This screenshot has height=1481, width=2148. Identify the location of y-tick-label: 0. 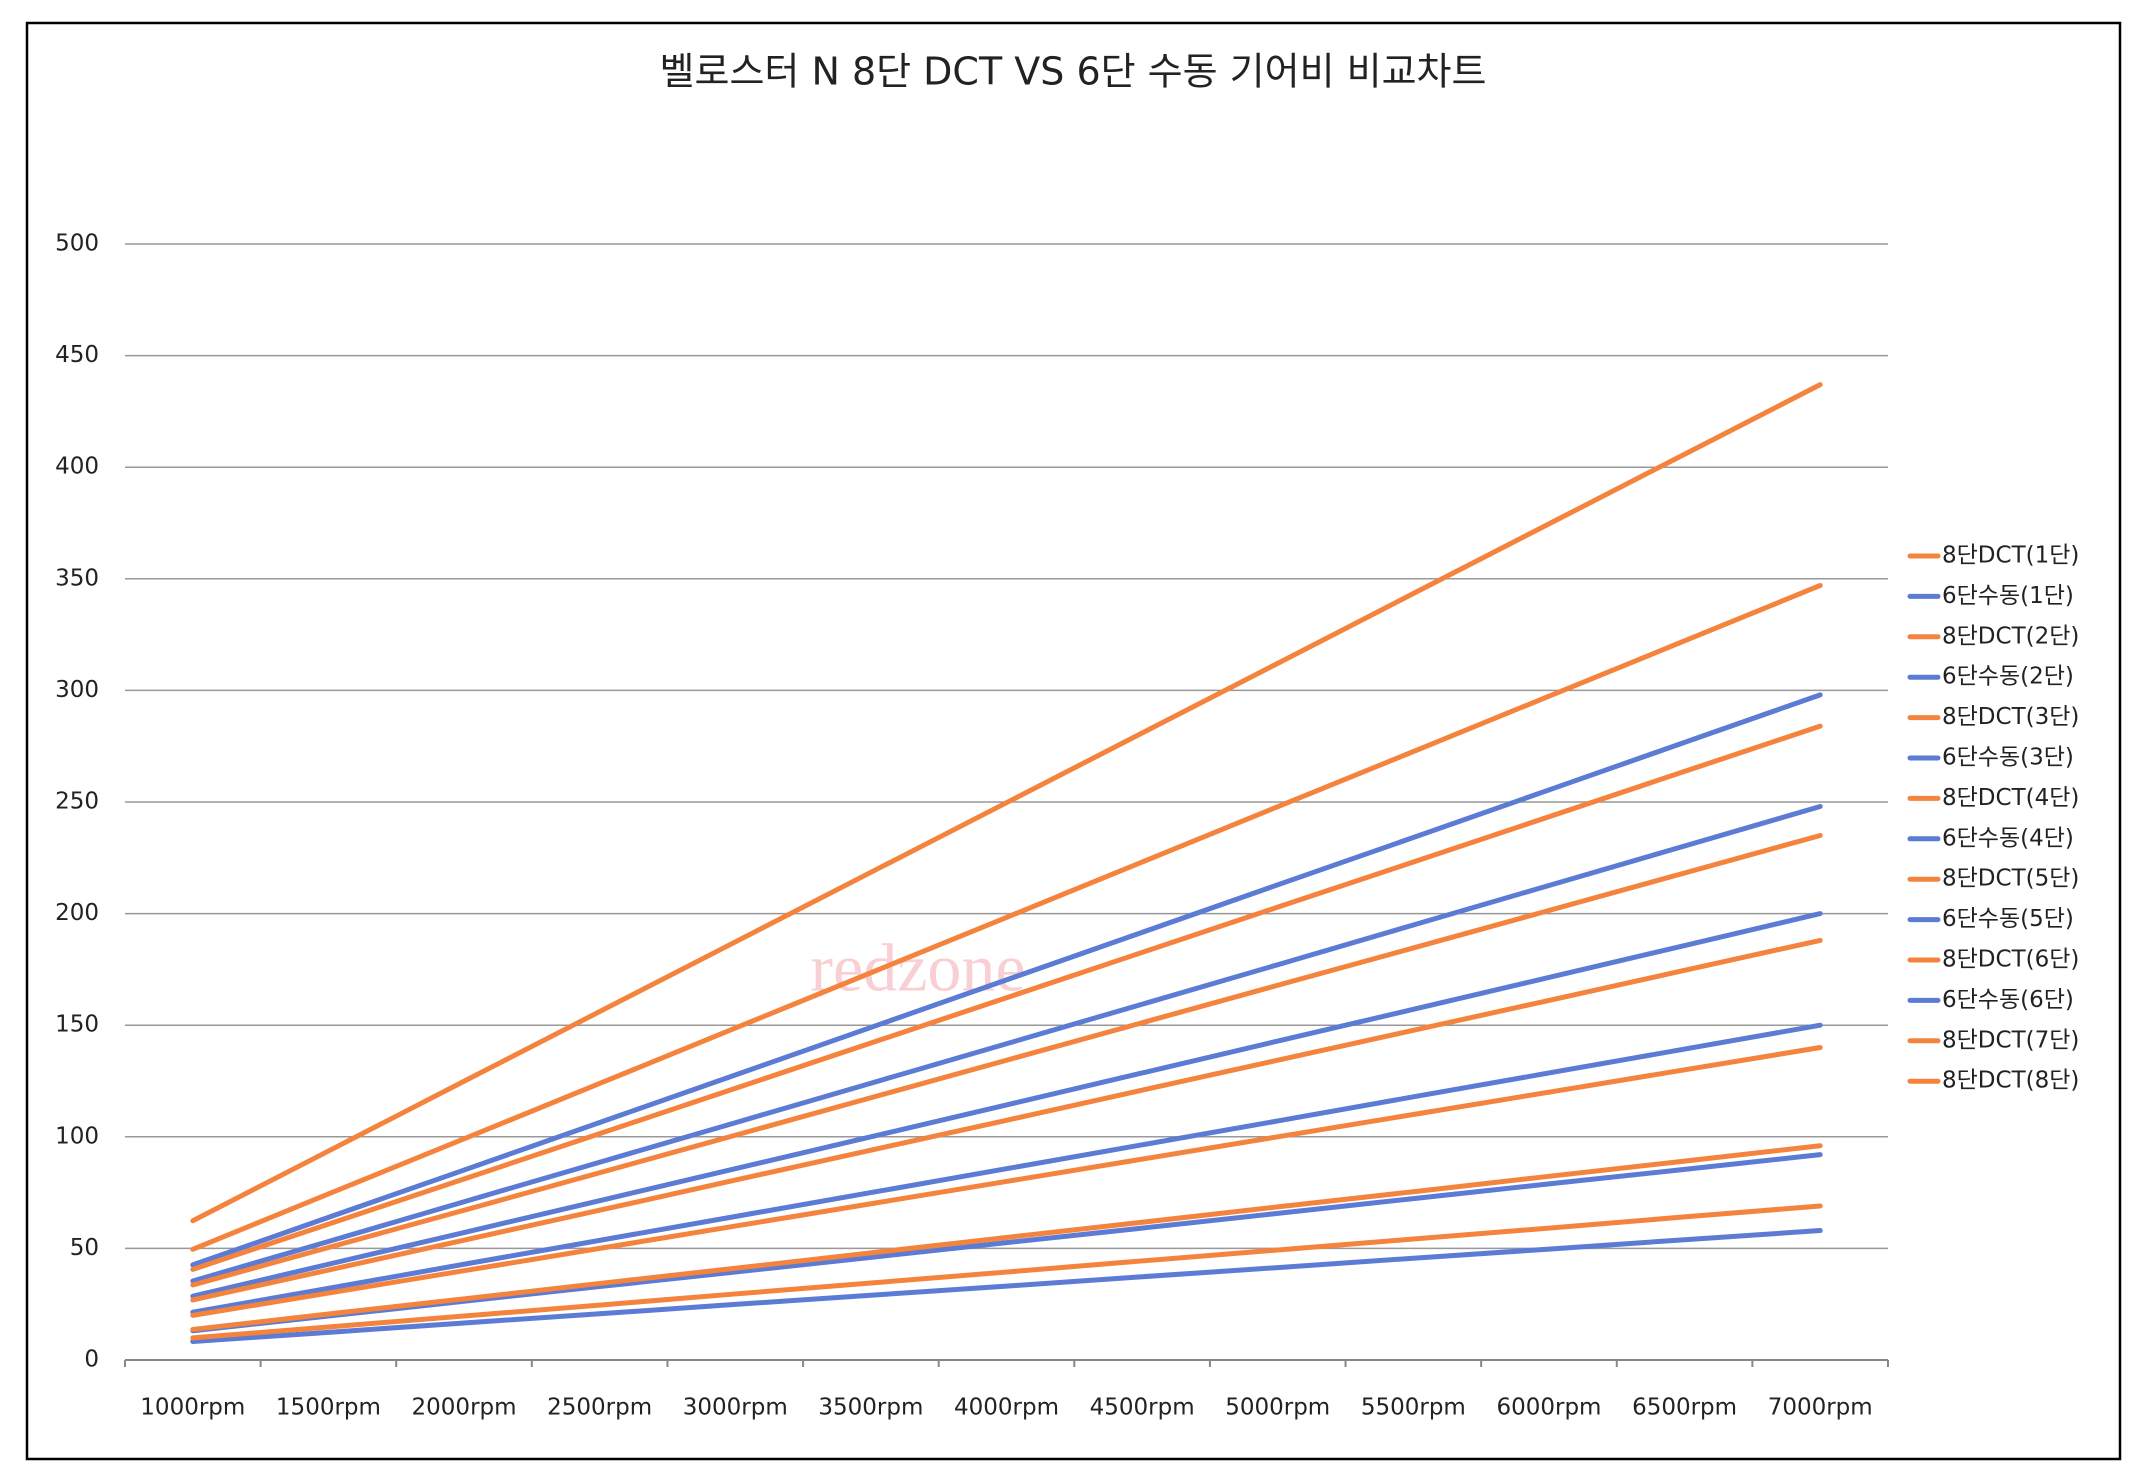
(91, 1360).